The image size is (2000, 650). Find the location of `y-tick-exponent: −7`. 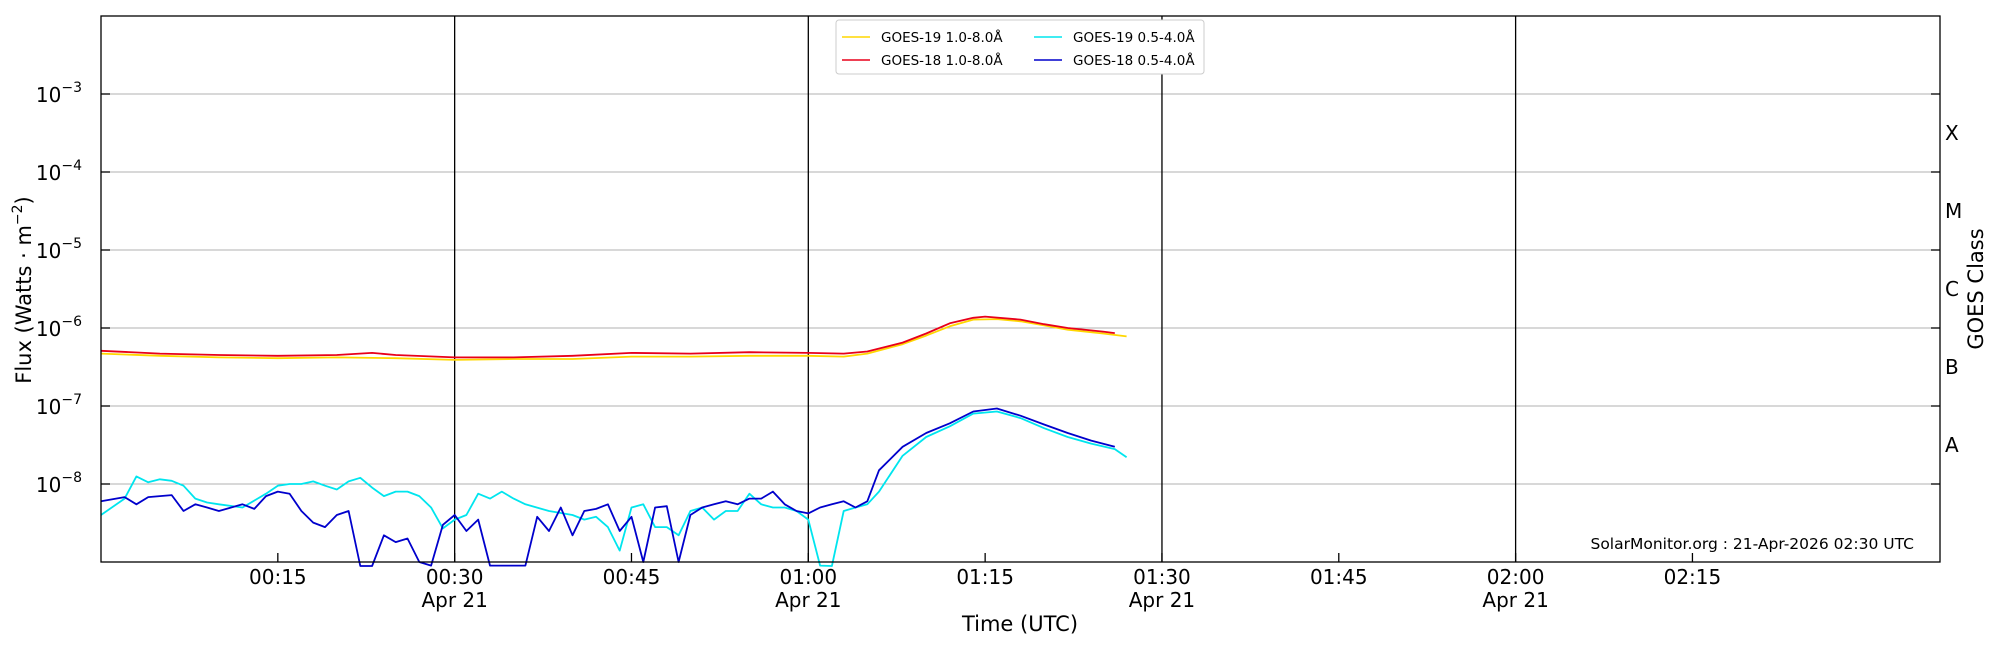

y-tick-exponent: −7 is located at coordinates (71, 400).